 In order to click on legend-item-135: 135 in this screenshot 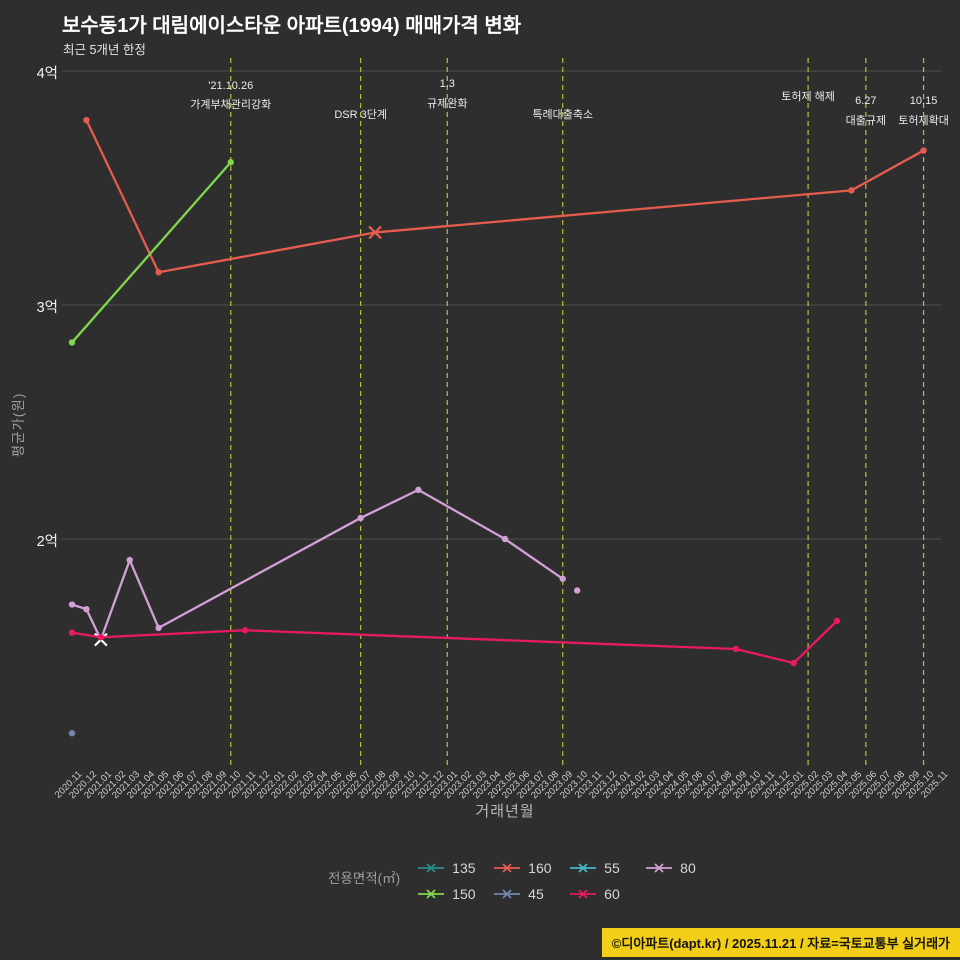, I will do `click(454, 868)`.